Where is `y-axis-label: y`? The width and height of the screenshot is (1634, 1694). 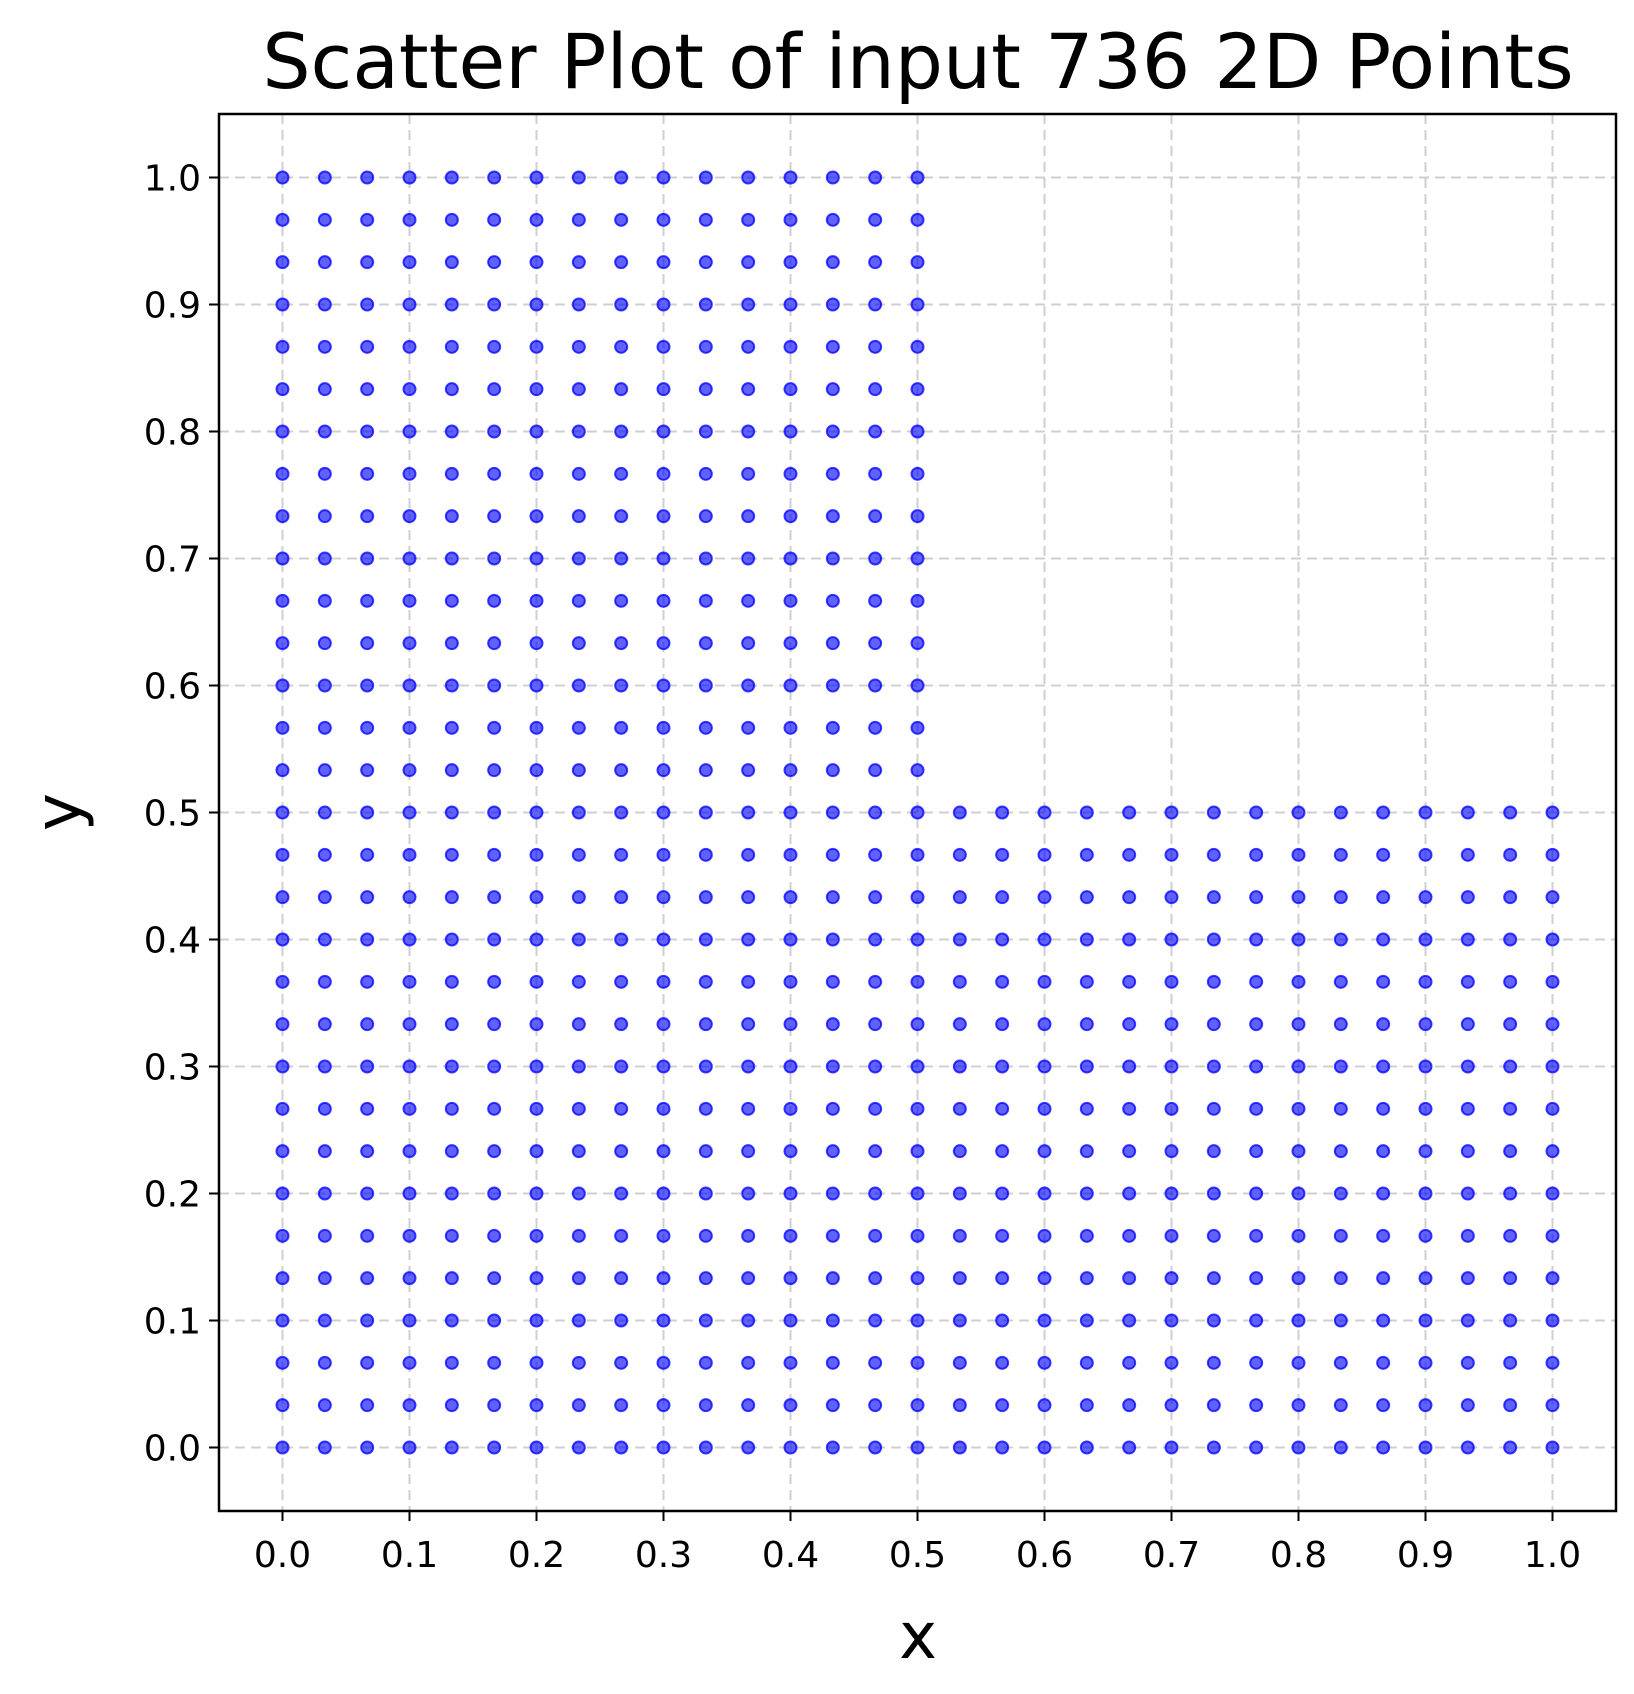
y-axis-label: y is located at coordinates (59, 812).